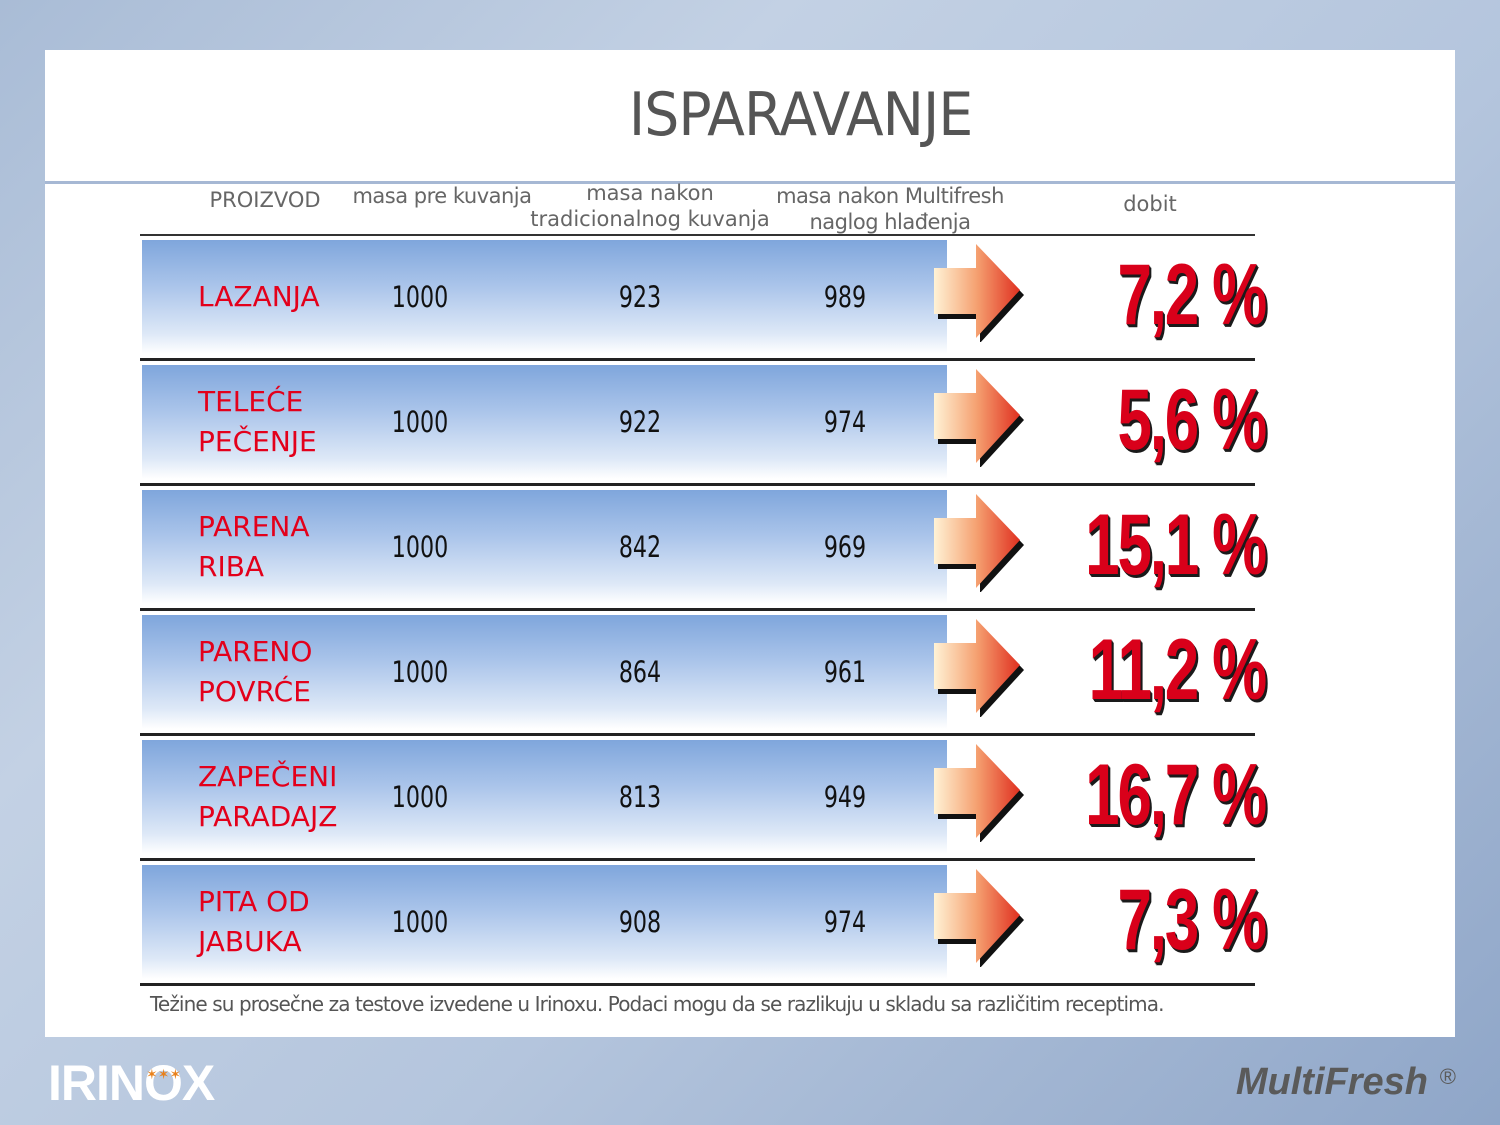 The width and height of the screenshot is (1500, 1125). Describe the element at coordinates (697, 235) in the screenshot. I see `table-top-rule` at that location.